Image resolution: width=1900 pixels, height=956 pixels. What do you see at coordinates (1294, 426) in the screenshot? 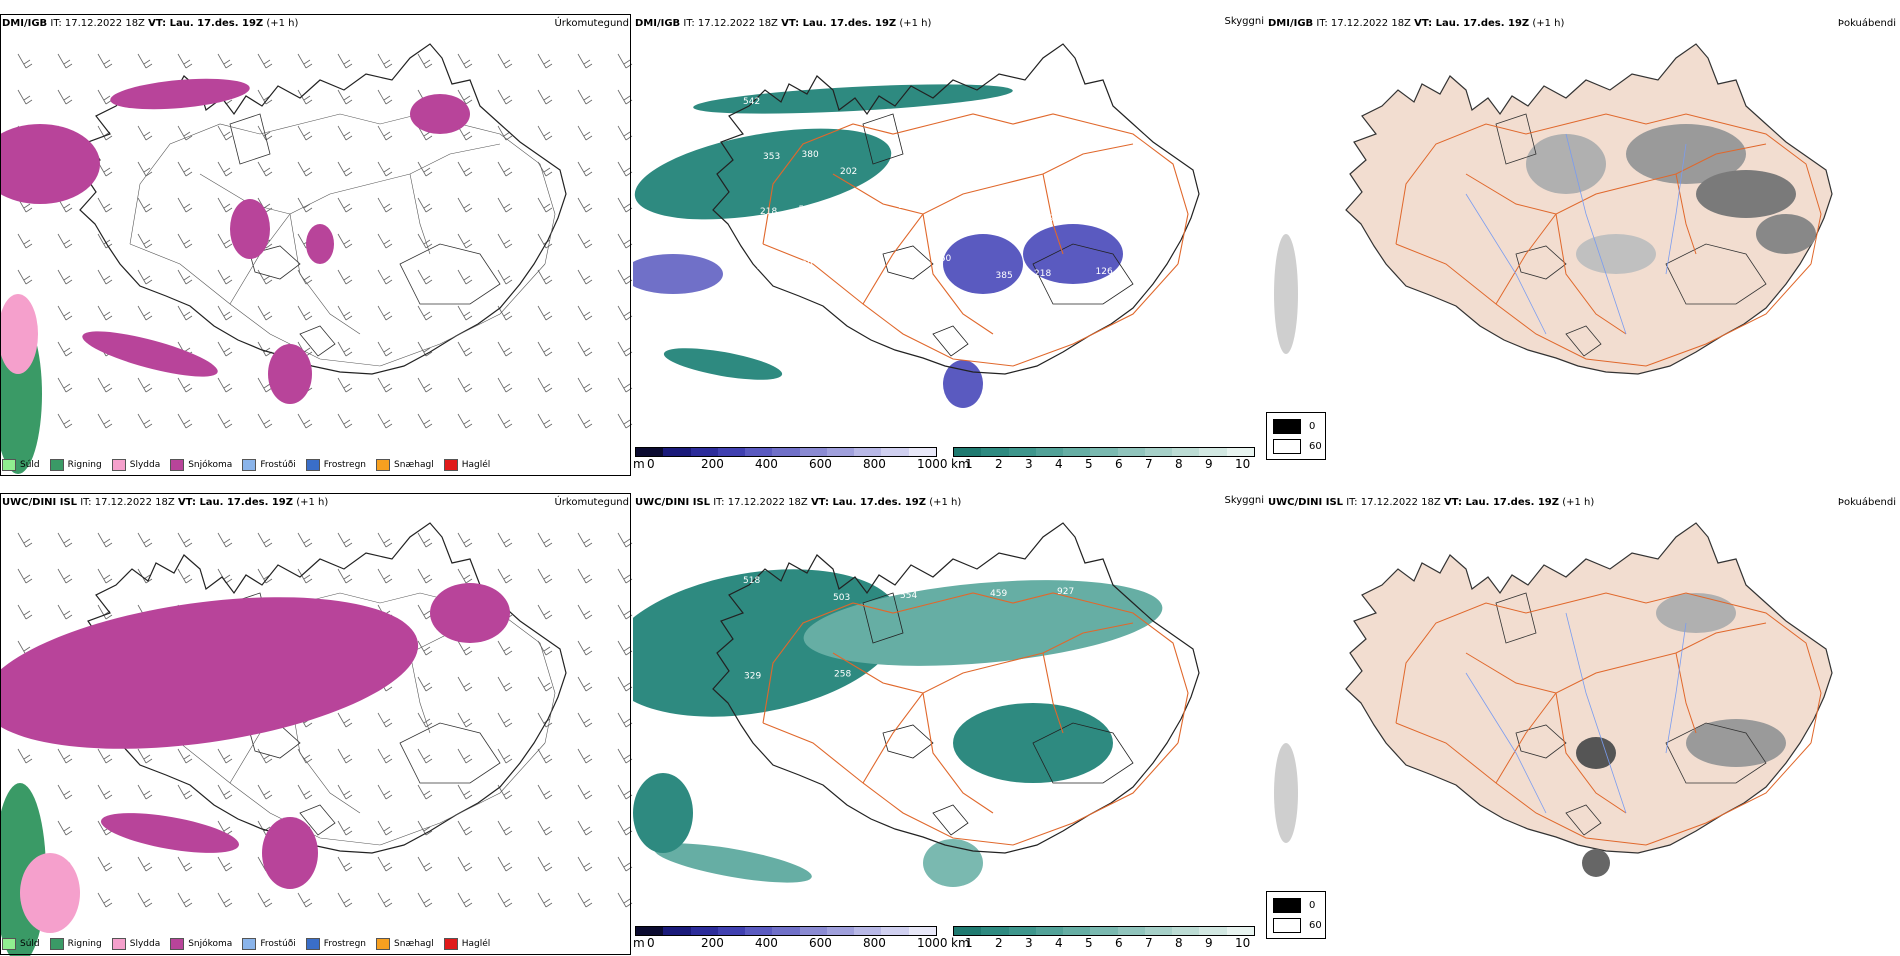
I see `fog-legend-item: 0` at bounding box center [1294, 426].